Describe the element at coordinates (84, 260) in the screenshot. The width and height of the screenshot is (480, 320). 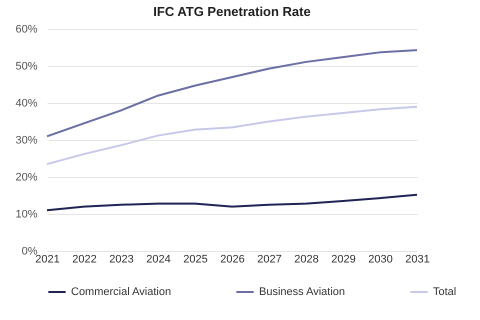
I see `x-tick-label: 2022` at that location.